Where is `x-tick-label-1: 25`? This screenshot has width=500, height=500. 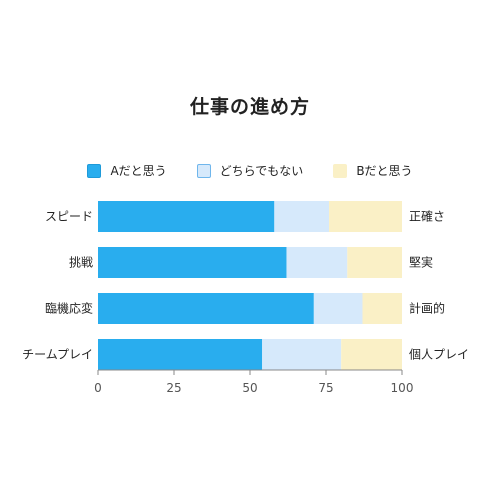 x-tick-label-1: 25 is located at coordinates (173, 388).